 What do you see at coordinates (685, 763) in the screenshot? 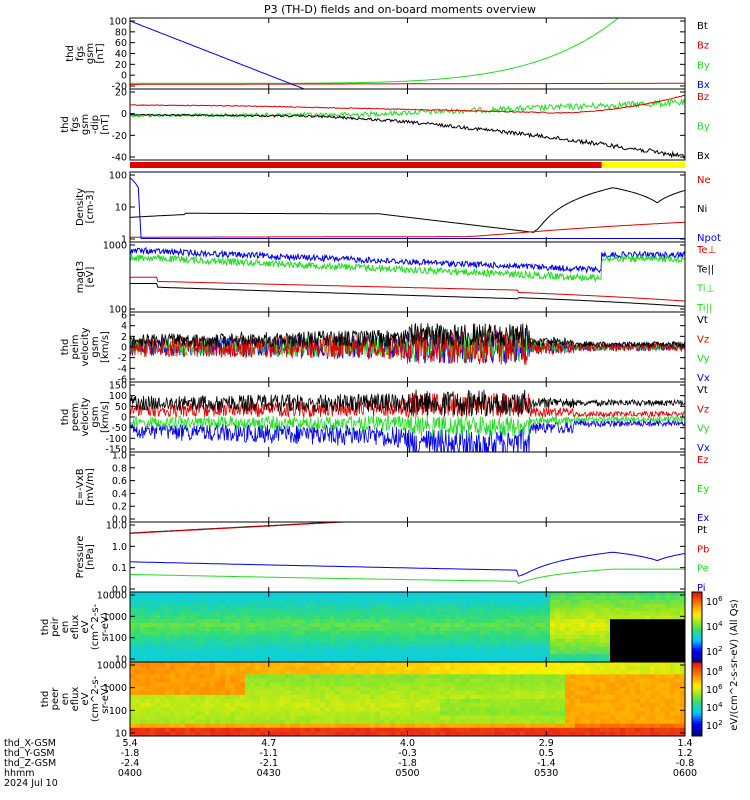
I see `xaxis-value-2: -0.8` at bounding box center [685, 763].